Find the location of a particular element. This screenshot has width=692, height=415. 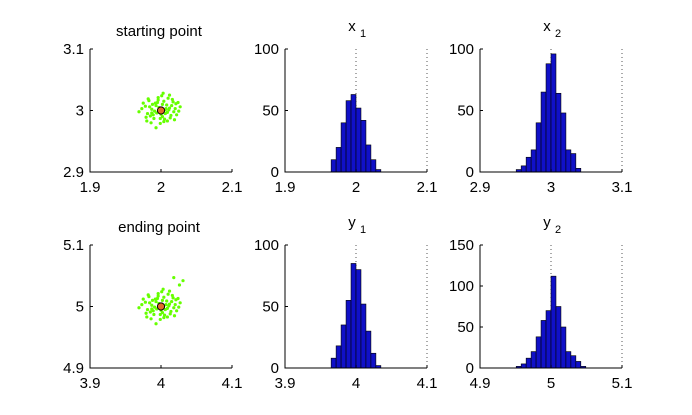

panel-3: 2.9 3 3.1 0 50 100 x 2 is located at coordinates (540, 107).